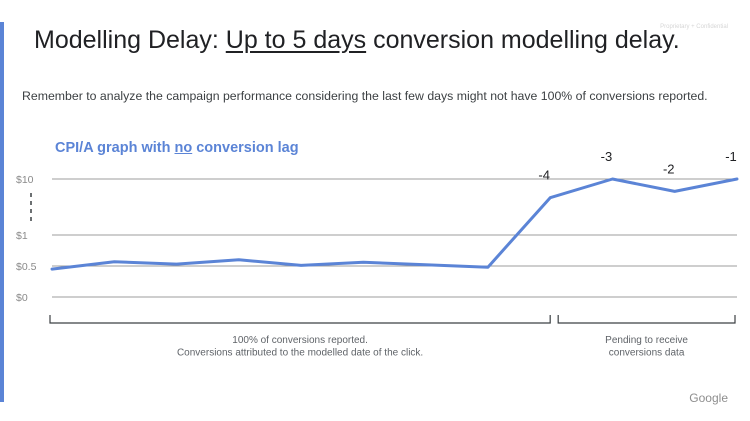 The height and width of the screenshot is (421, 750). Describe the element at coordinates (22, 298) in the screenshot. I see `y-tick-label: $0` at that location.